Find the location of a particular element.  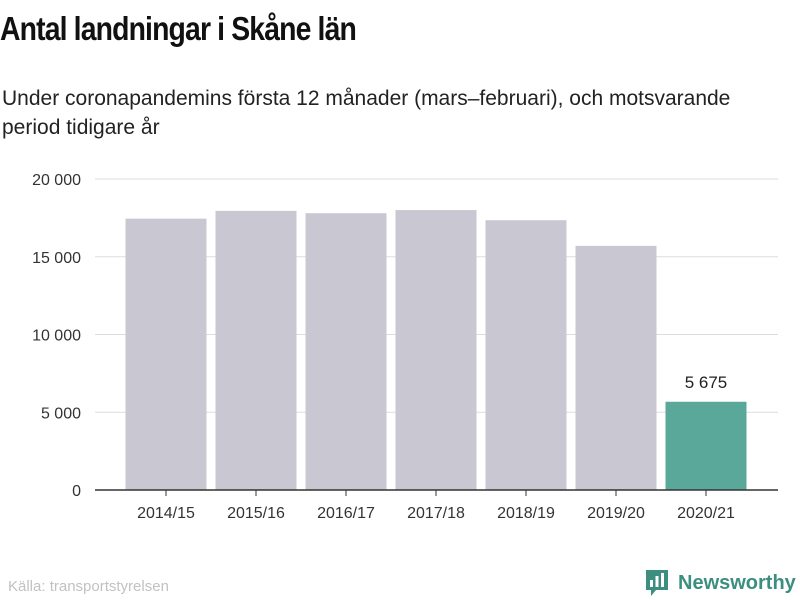

brand-logo: Newsworthy is located at coordinates (720, 583).